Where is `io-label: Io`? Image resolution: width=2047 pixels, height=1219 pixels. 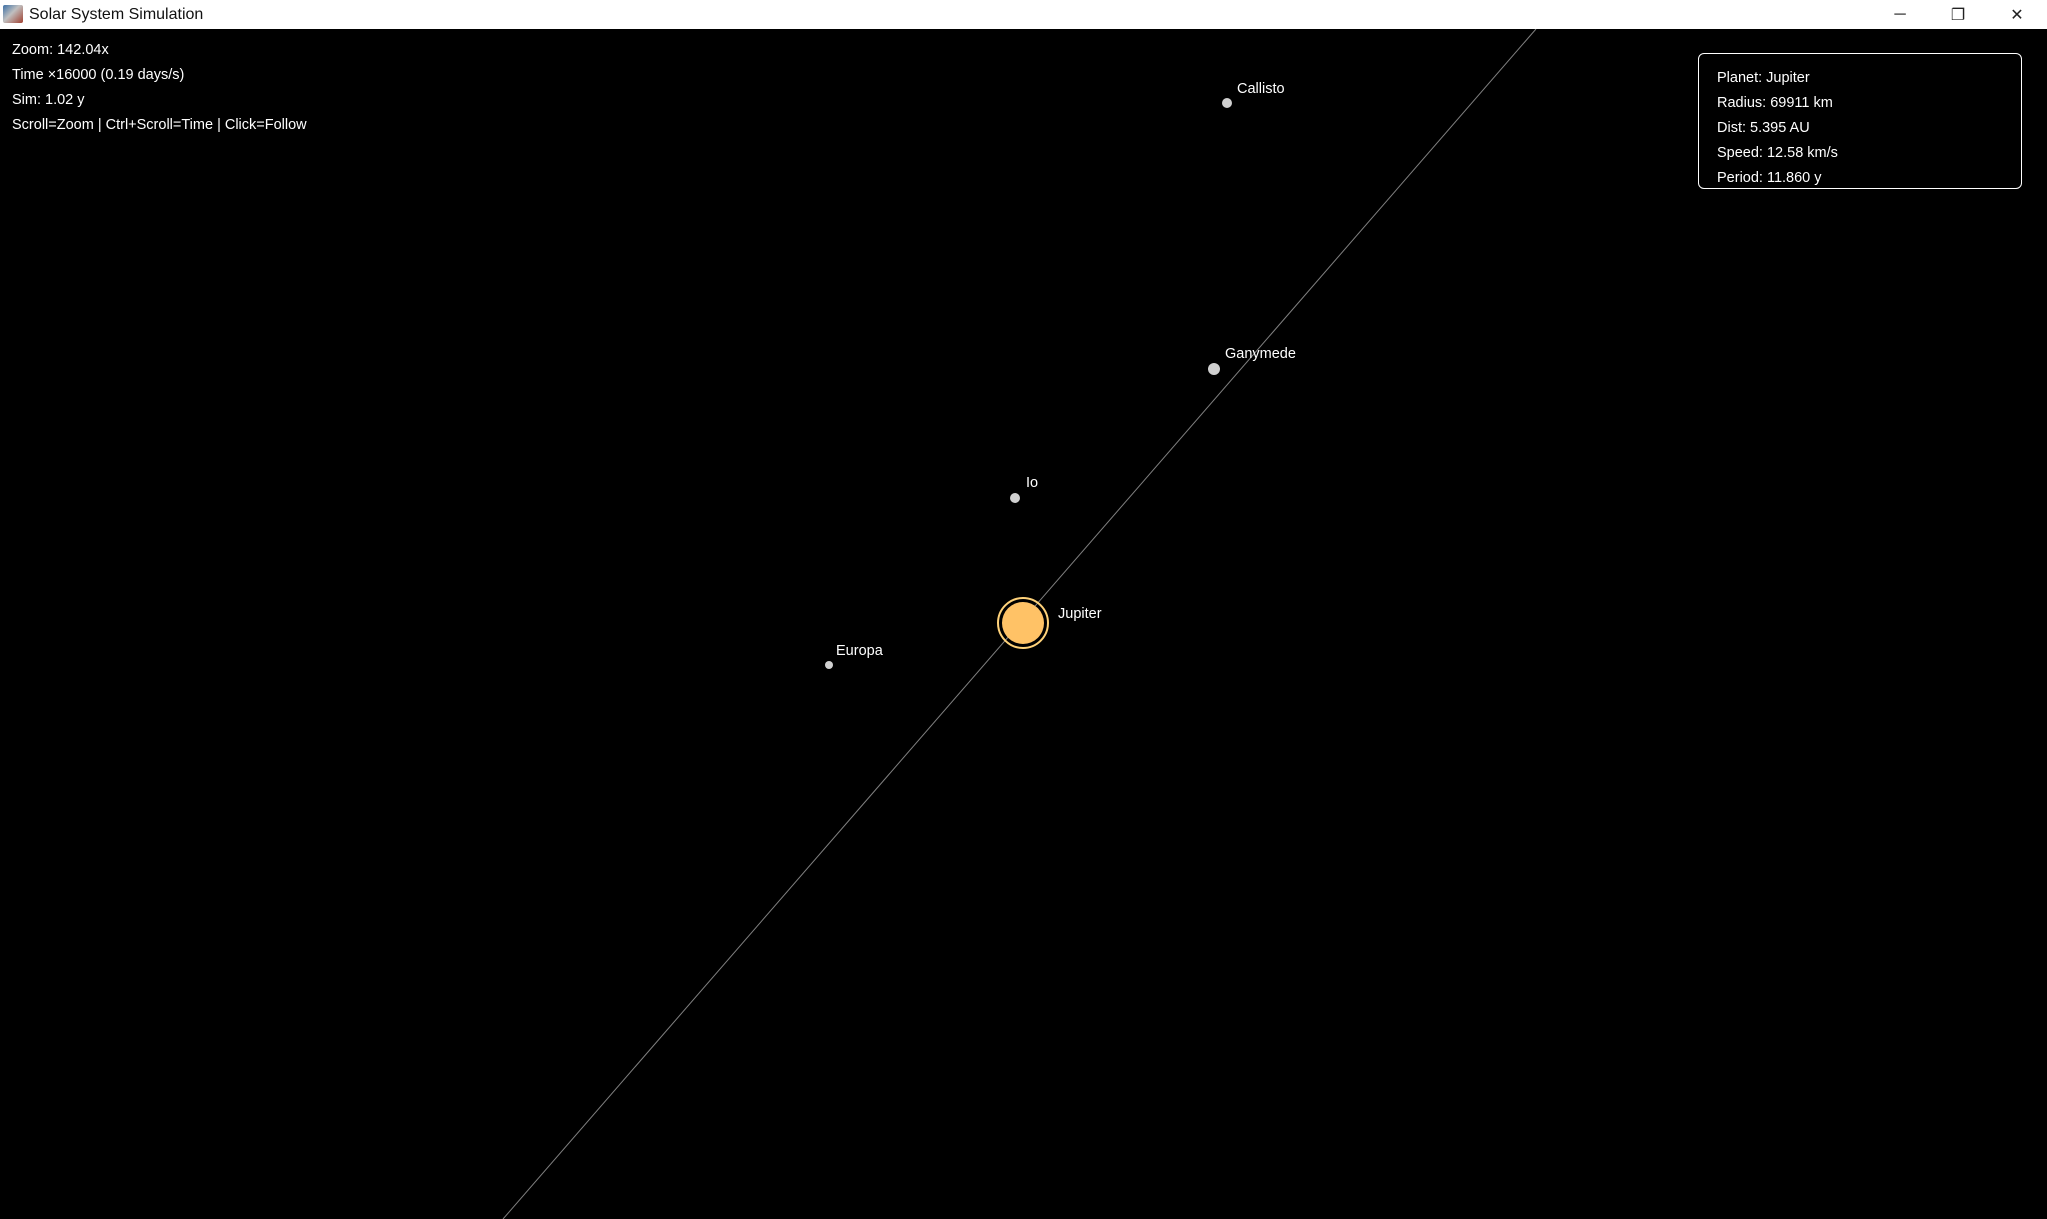
io-label: Io is located at coordinates (1032, 483).